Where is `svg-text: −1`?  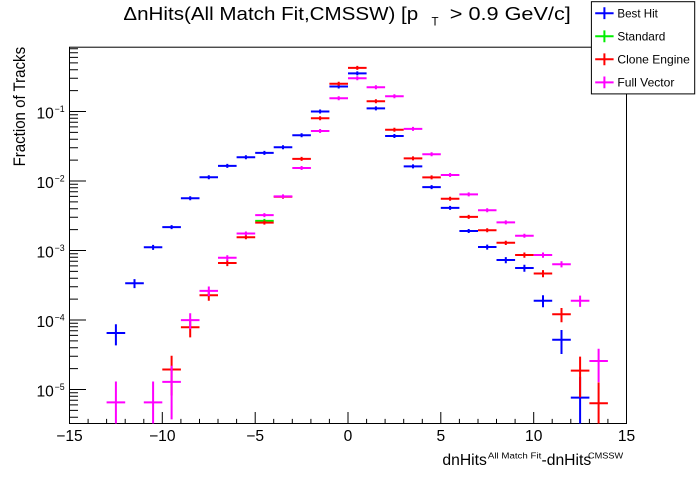 svg-text: −1 is located at coordinates (60, 109).